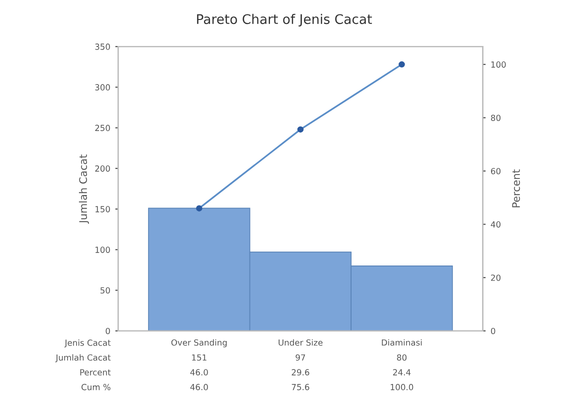 This screenshot has height=405, width=568. What do you see at coordinates (495, 224) in the screenshot?
I see `y2-tick-label: 40` at bounding box center [495, 224].